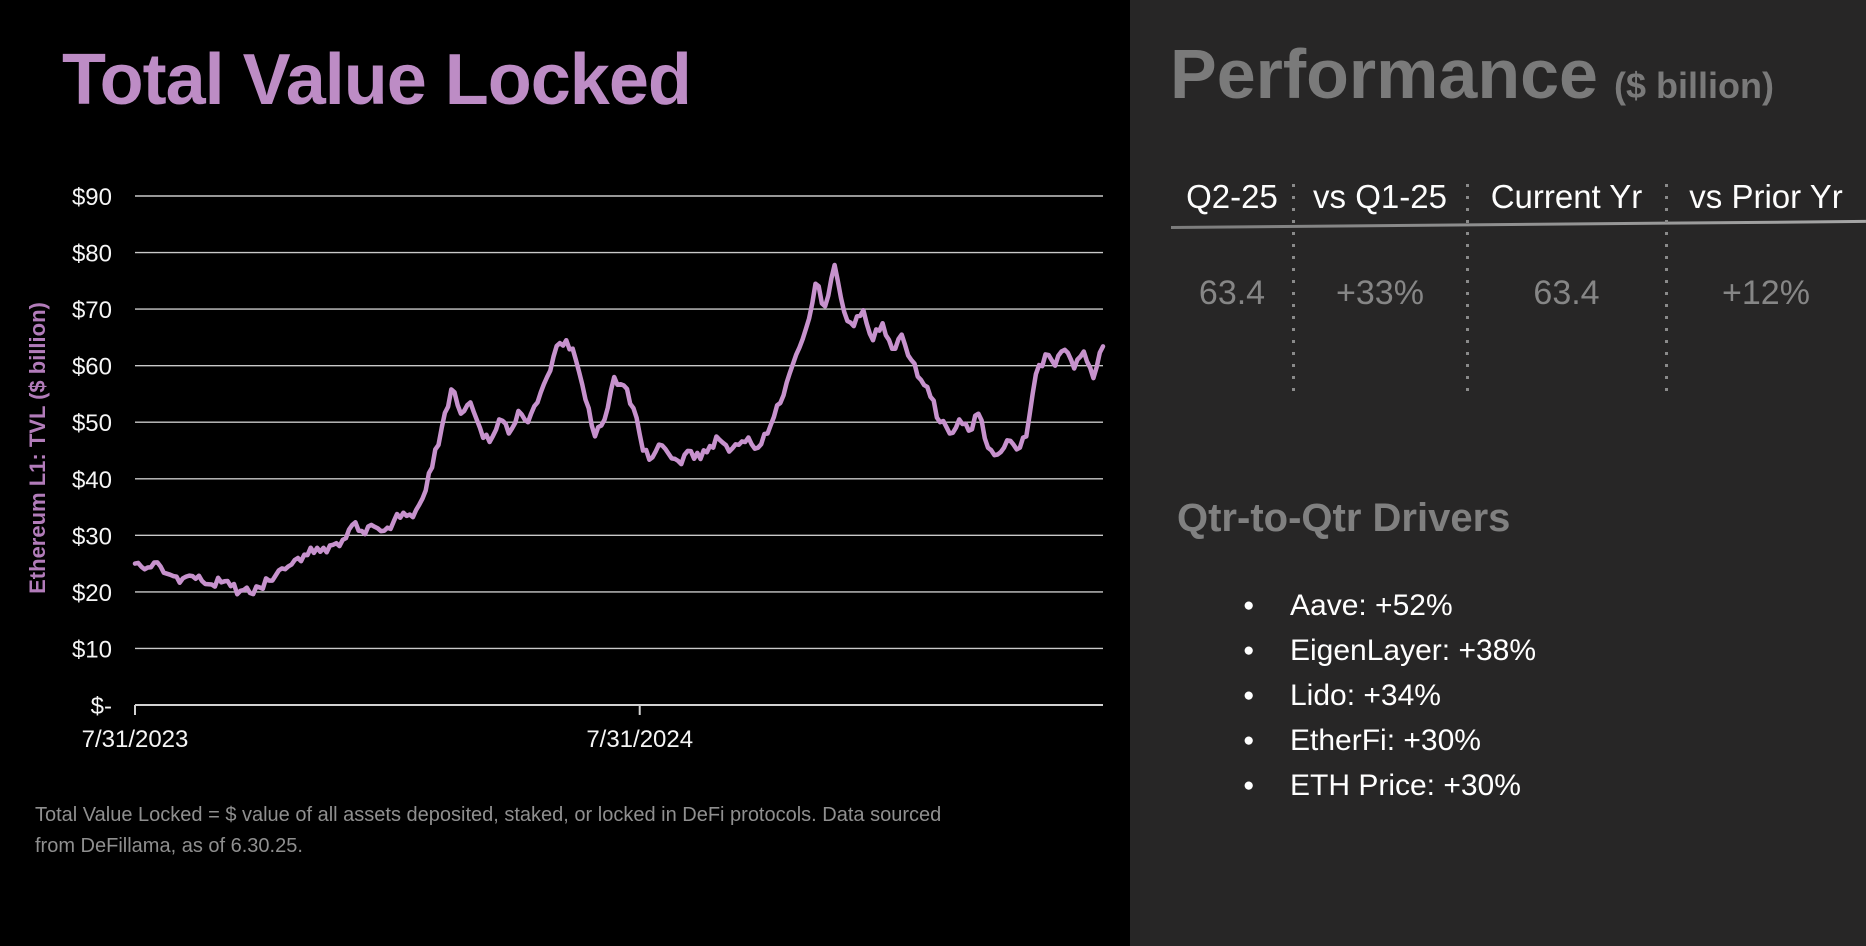  Describe the element at coordinates (1566, 292) in the screenshot. I see `value-current-yr: 63.4` at that location.